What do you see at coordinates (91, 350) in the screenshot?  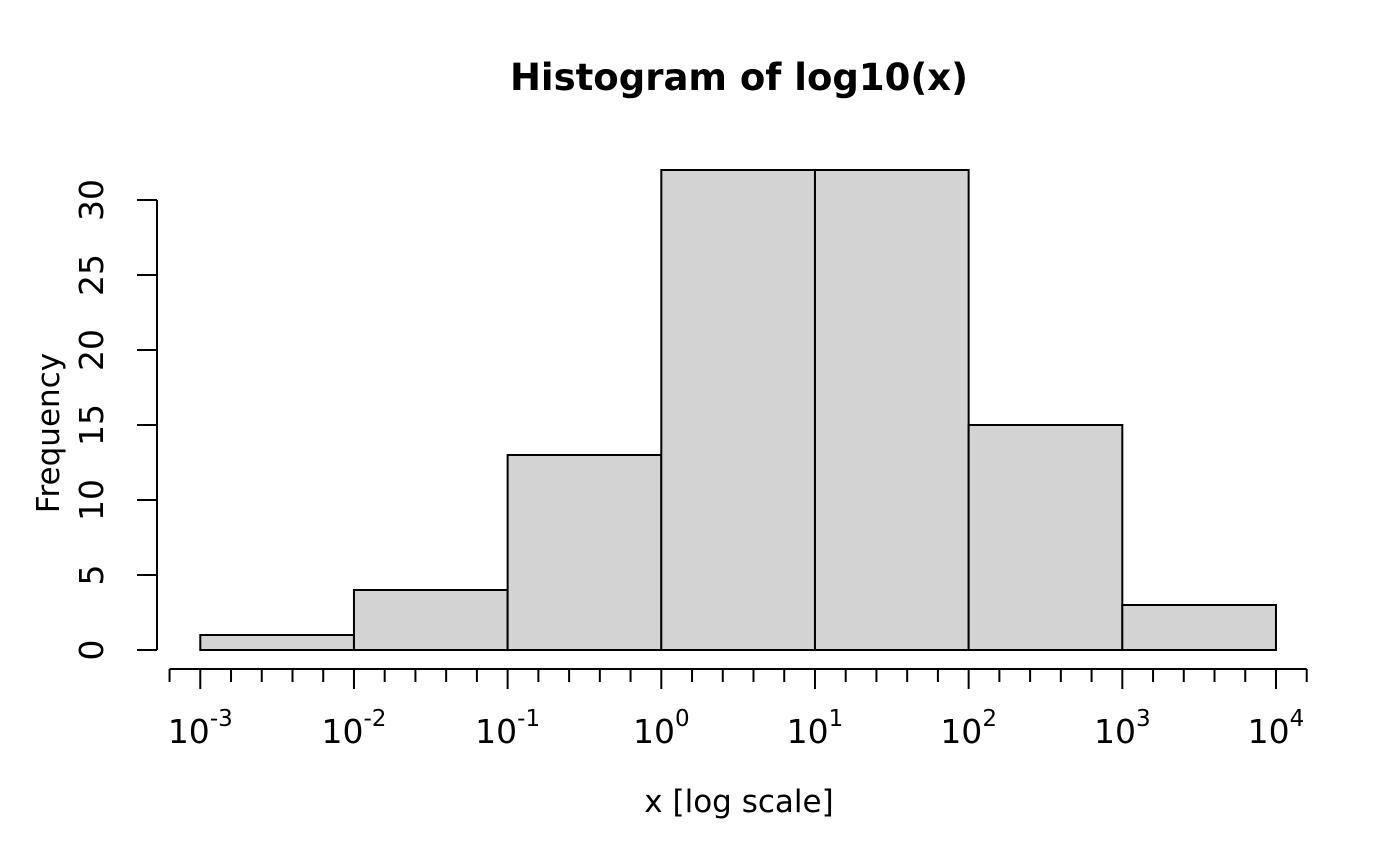 I see `y-tick-label: 20` at bounding box center [91, 350].